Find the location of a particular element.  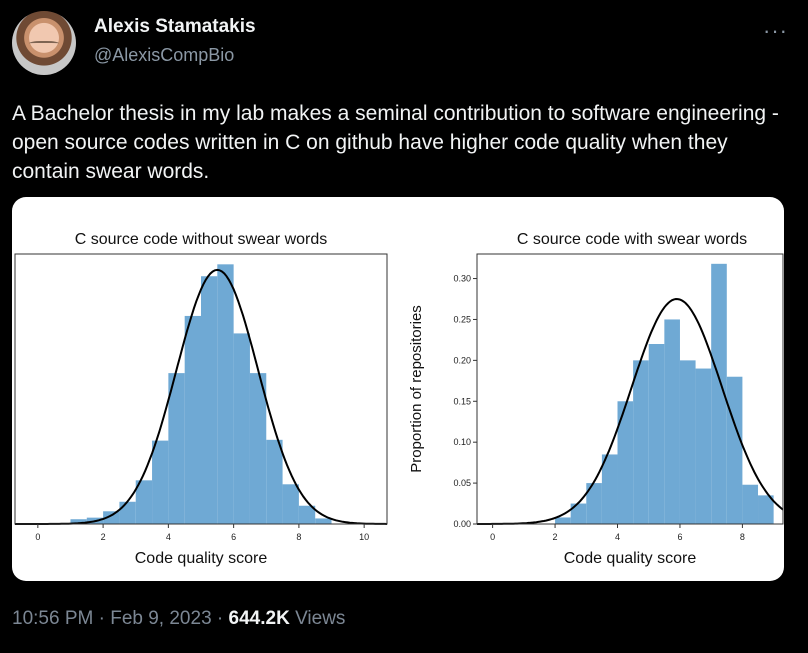

y-tick-label: 0.05 is located at coordinates (462, 483).